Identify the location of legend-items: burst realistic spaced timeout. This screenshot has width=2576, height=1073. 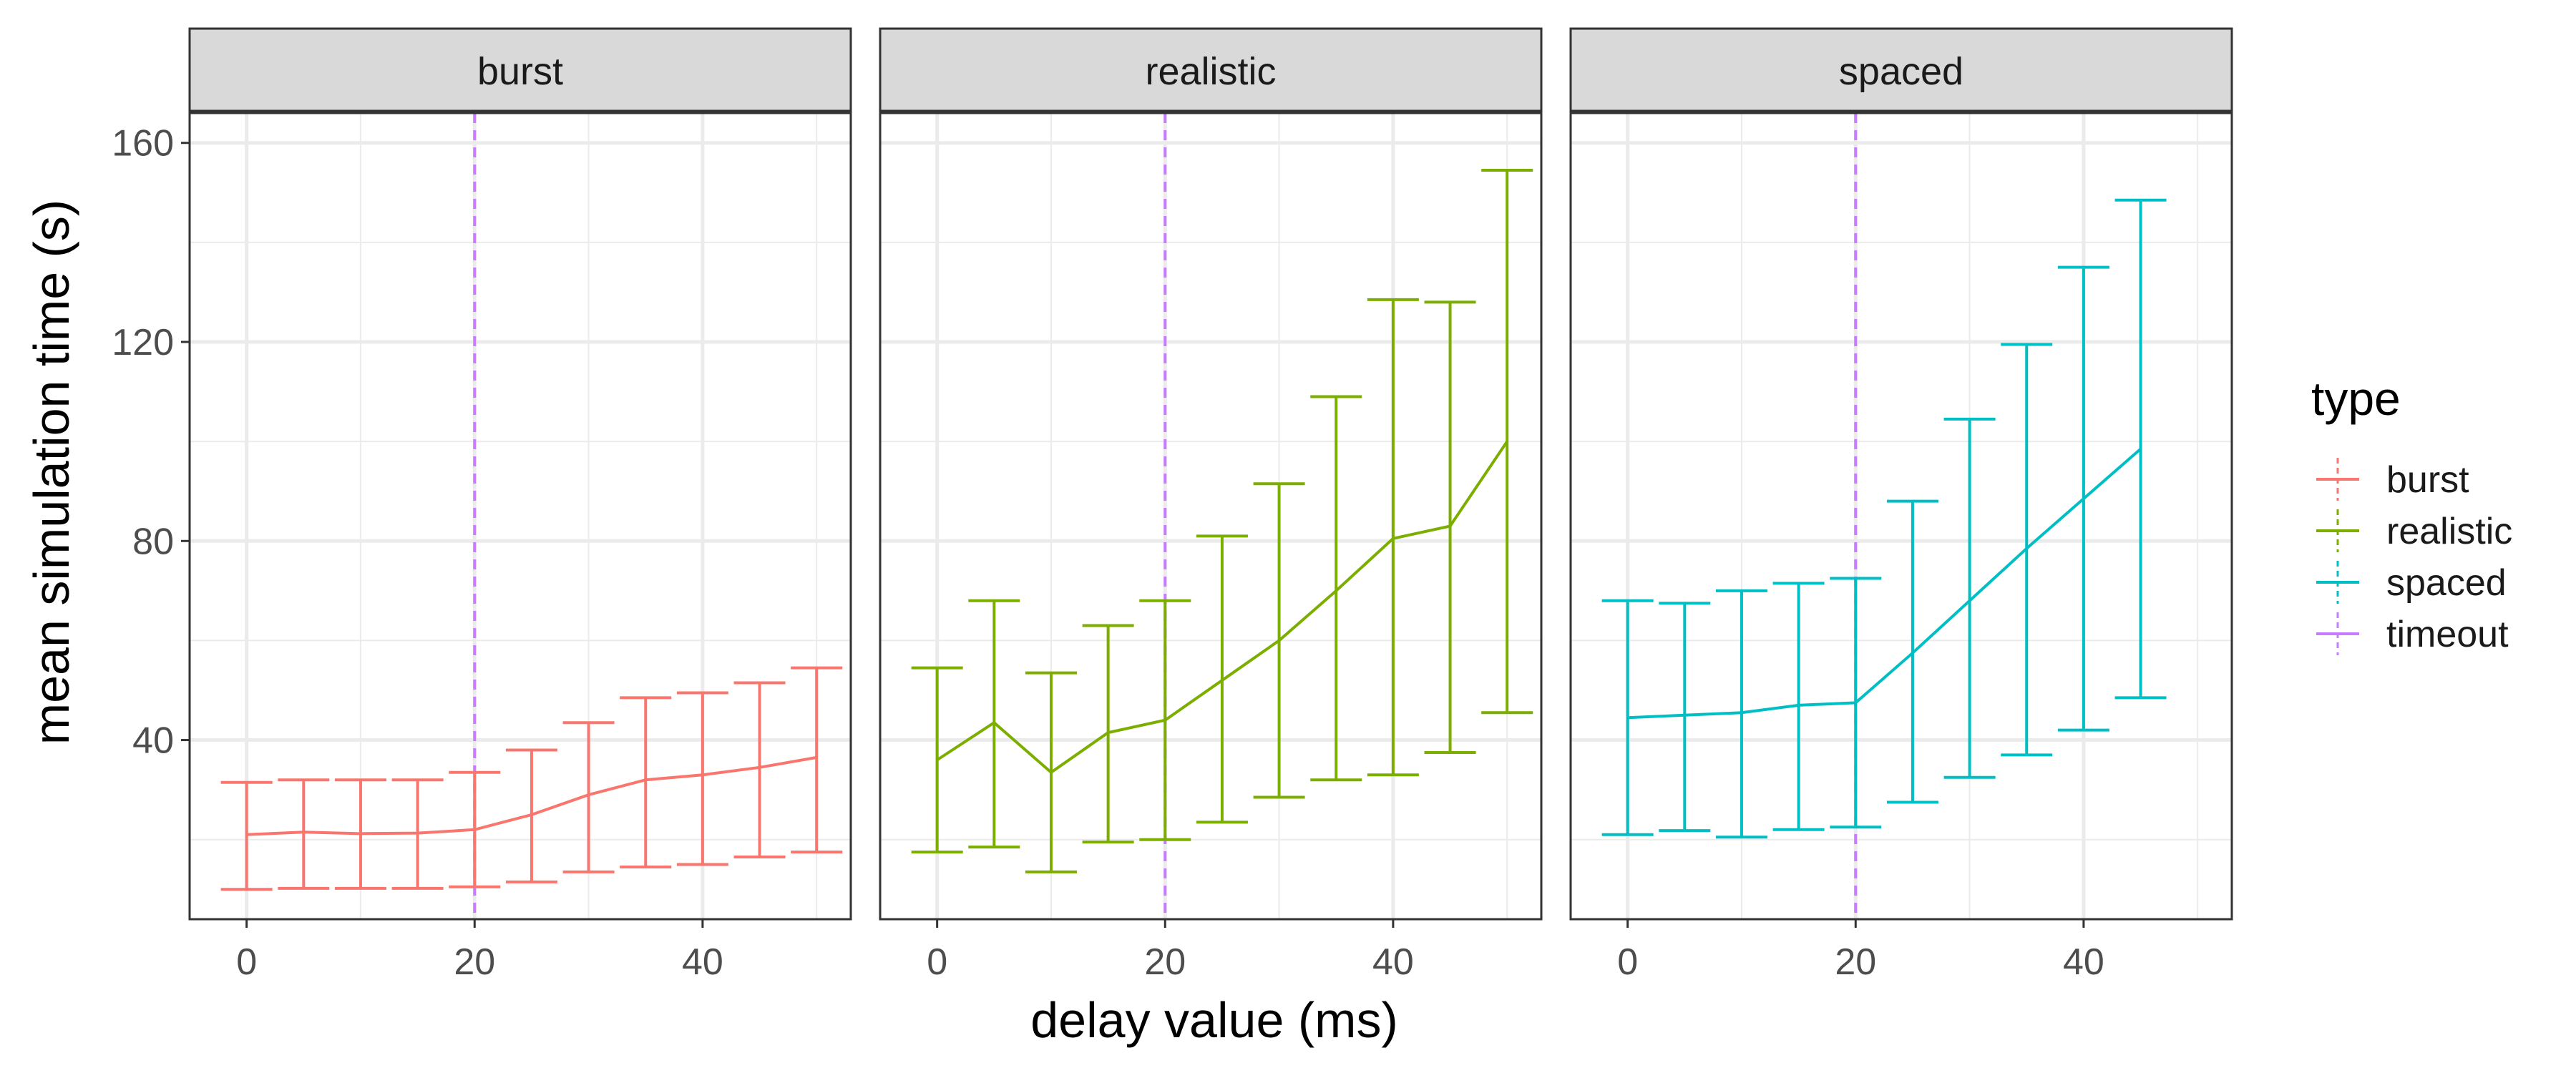
(2414, 556).